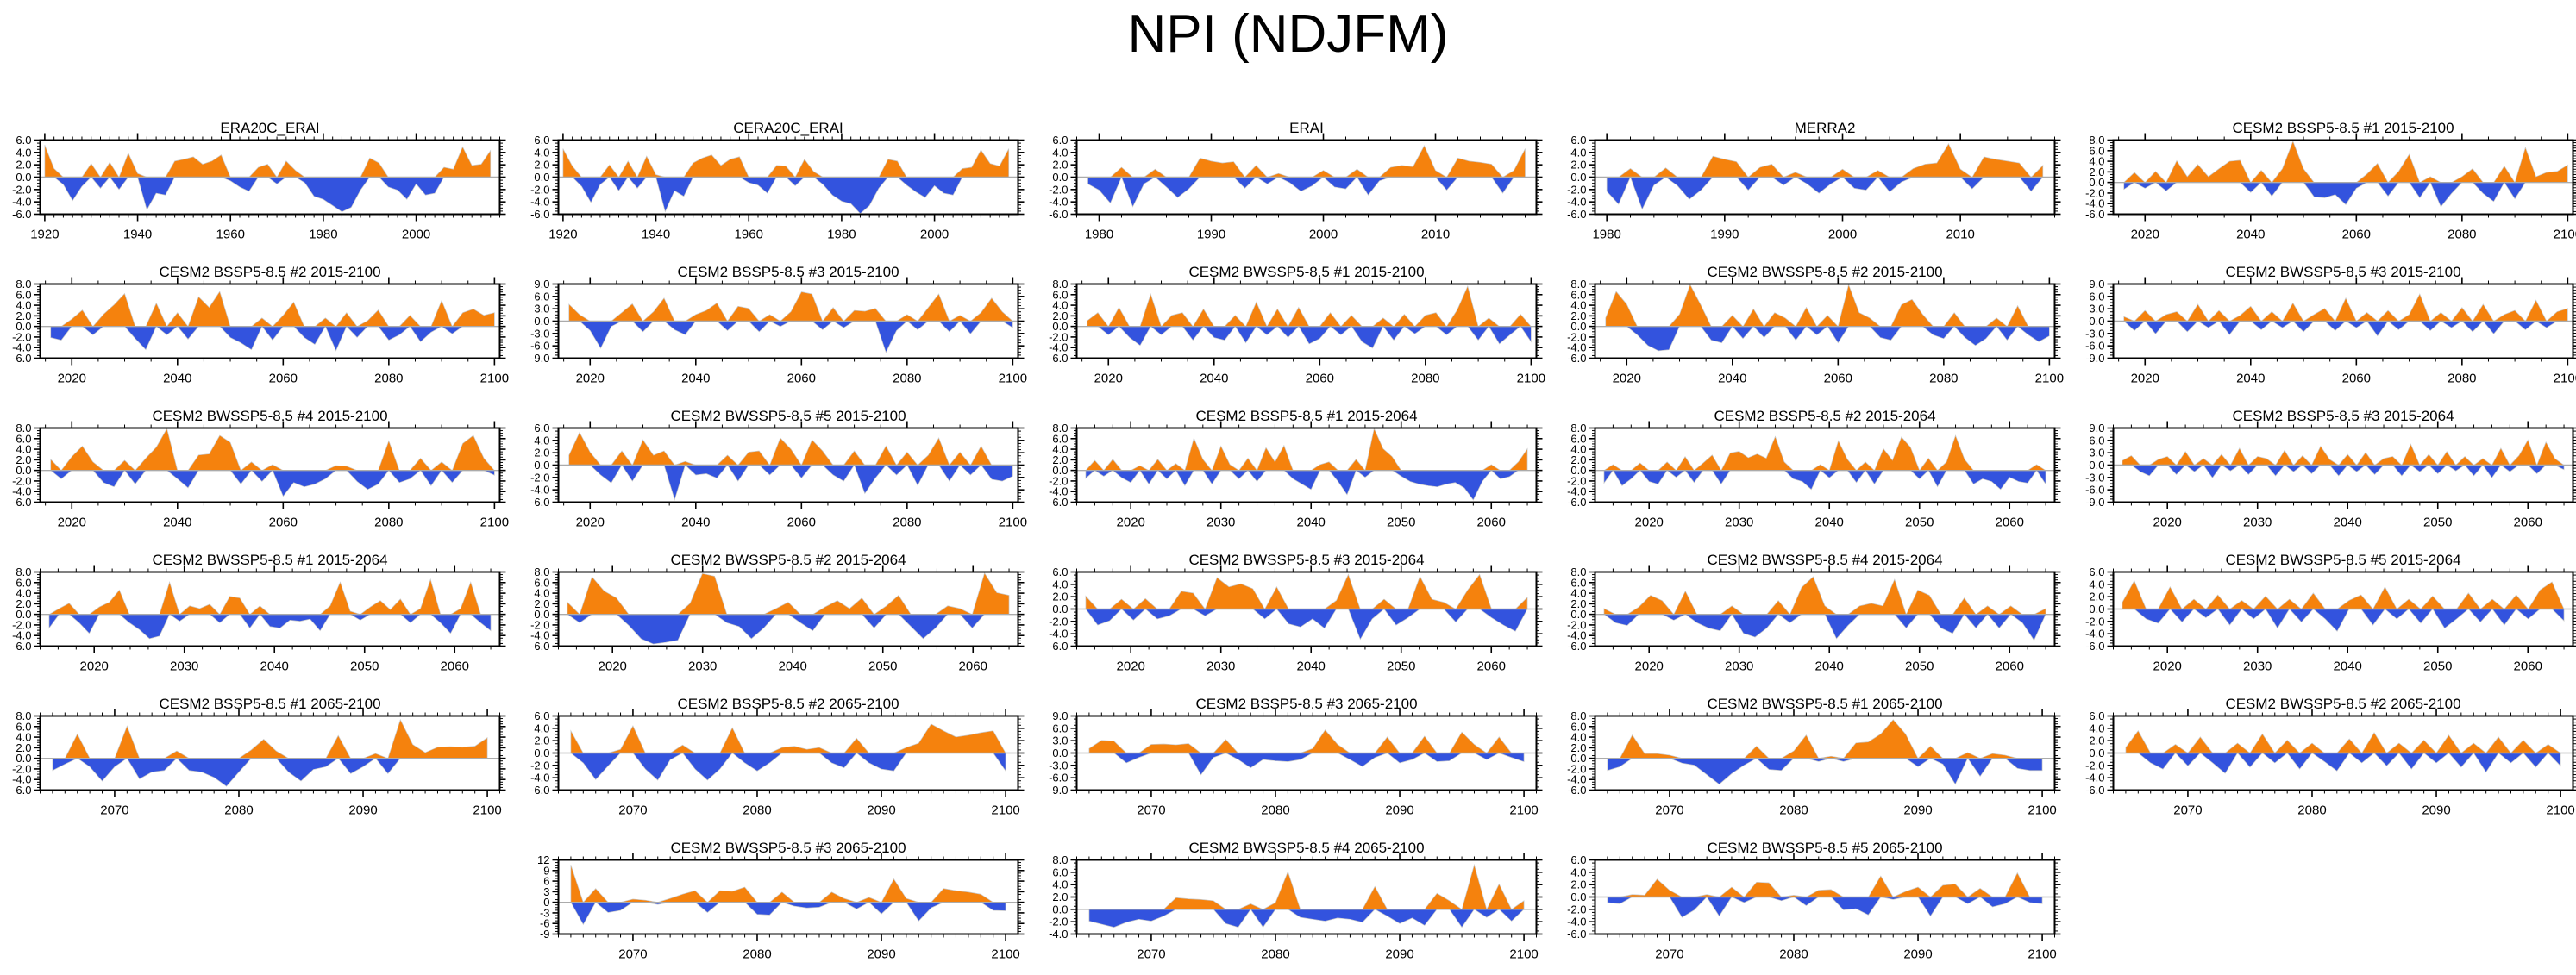 This screenshot has width=2576, height=975. I want to click on plot-frame, so click(1825, 753).